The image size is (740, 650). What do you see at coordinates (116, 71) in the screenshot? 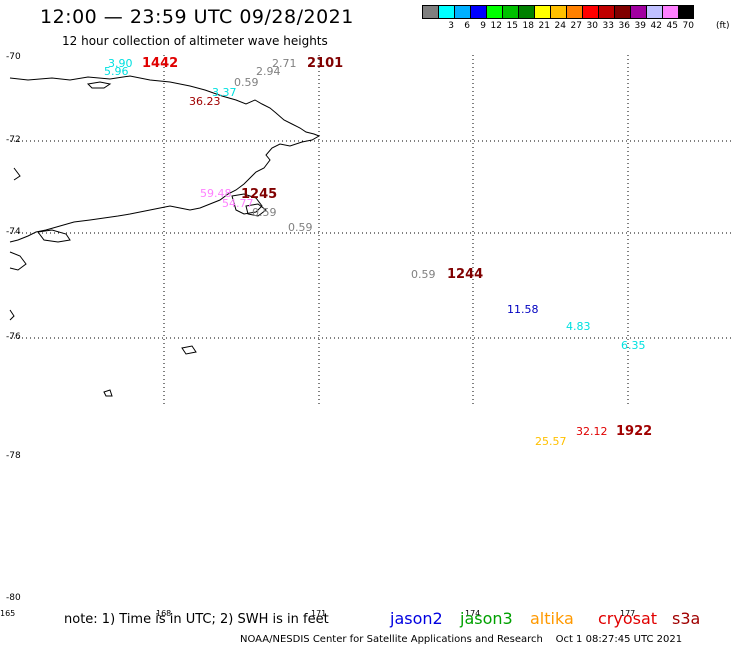
I see `wave-height-value: 5.96` at bounding box center [116, 71].